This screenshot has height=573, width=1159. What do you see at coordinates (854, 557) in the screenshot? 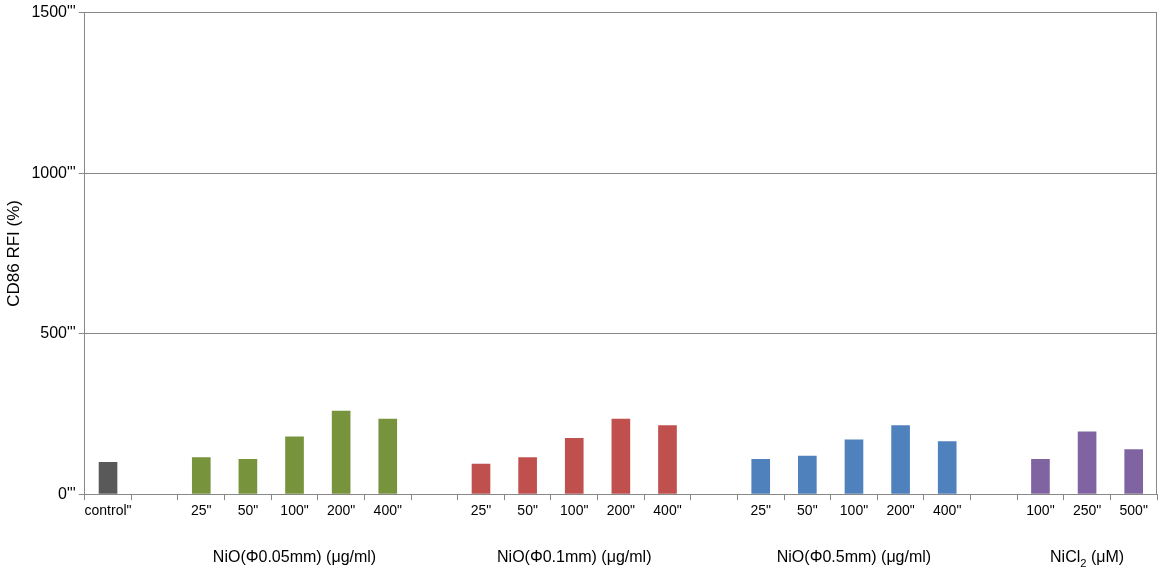
I see `text: NiO(Φ0.5mm) (μg/ml)` at bounding box center [854, 557].